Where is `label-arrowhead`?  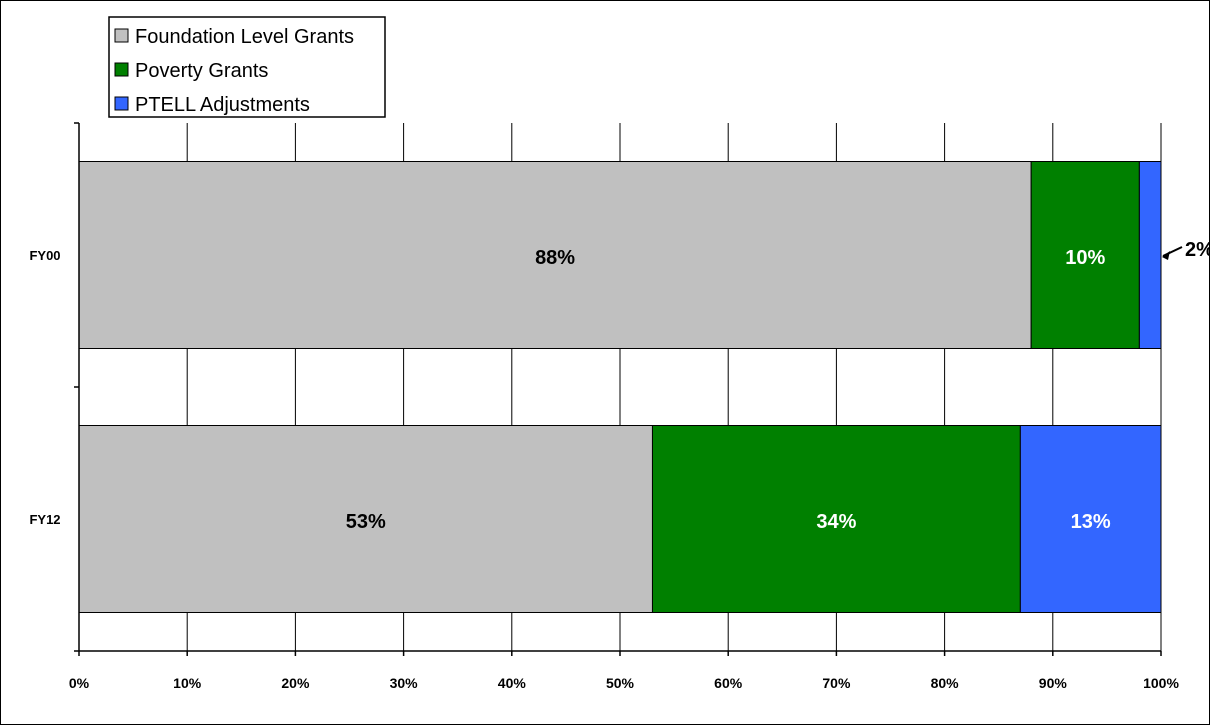 label-arrowhead is located at coordinates (1166, 255).